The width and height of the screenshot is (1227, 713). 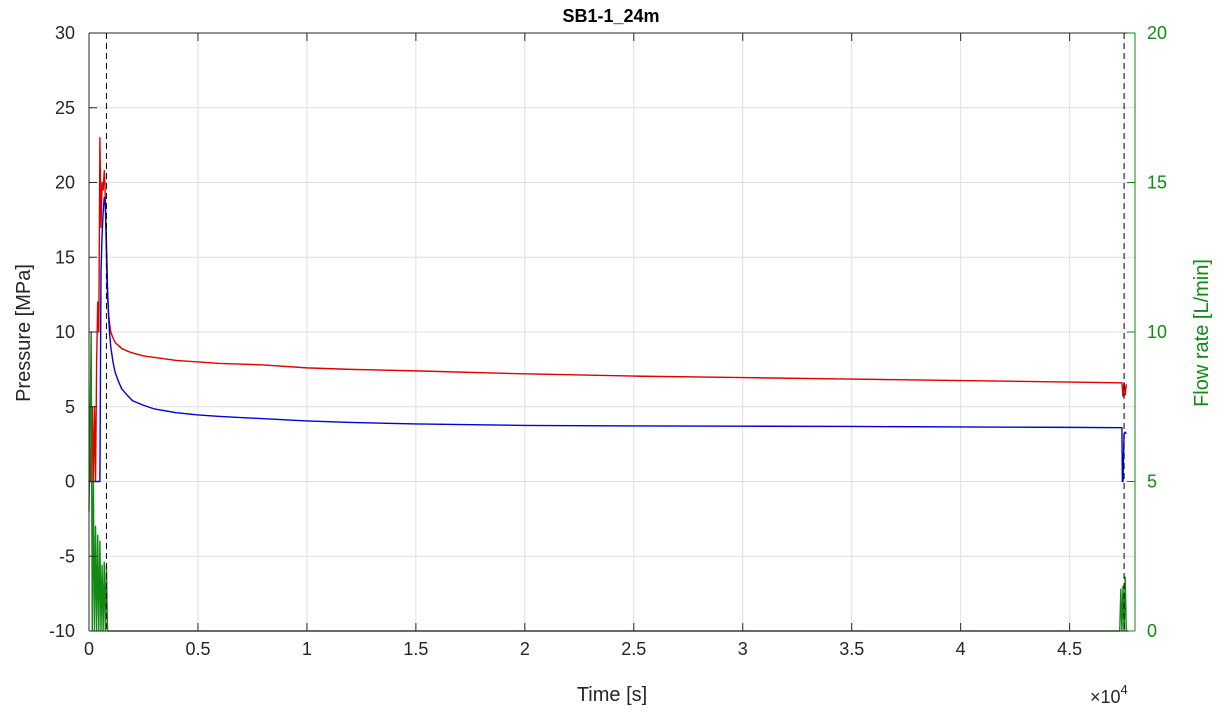 What do you see at coordinates (1157, 33) in the screenshot?
I see `y-tick-label-right: 20` at bounding box center [1157, 33].